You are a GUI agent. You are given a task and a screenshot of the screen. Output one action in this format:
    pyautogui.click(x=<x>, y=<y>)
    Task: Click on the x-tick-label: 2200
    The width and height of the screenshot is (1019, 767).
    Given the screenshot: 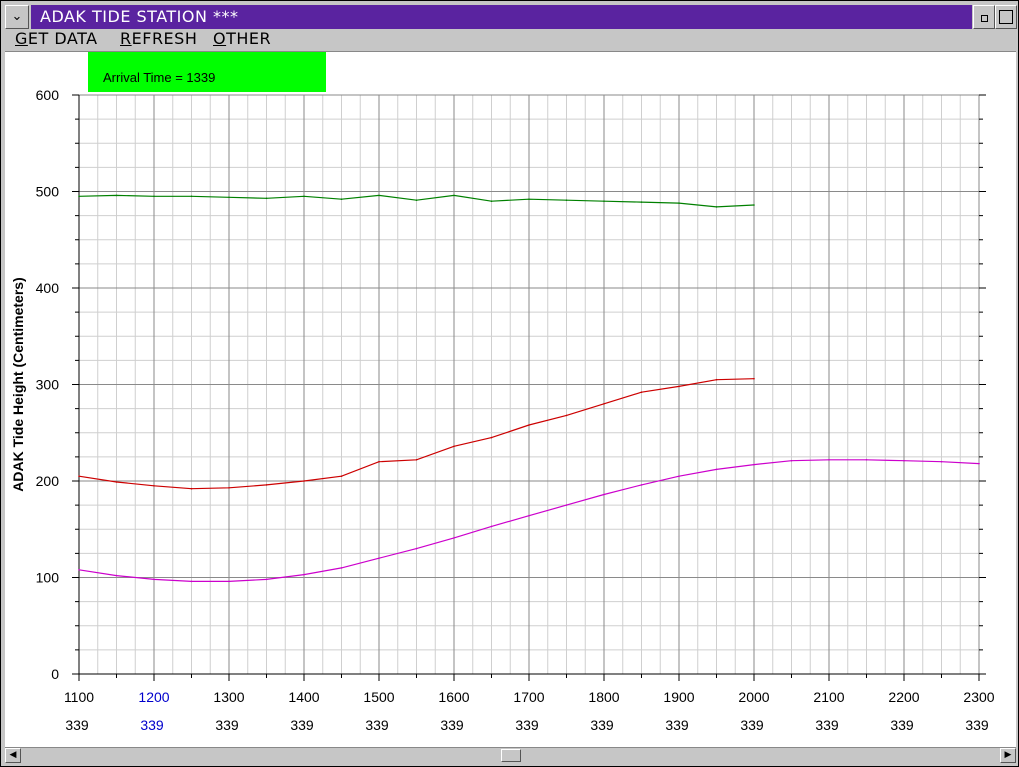 What is the action you would take?
    pyautogui.click(x=903, y=697)
    